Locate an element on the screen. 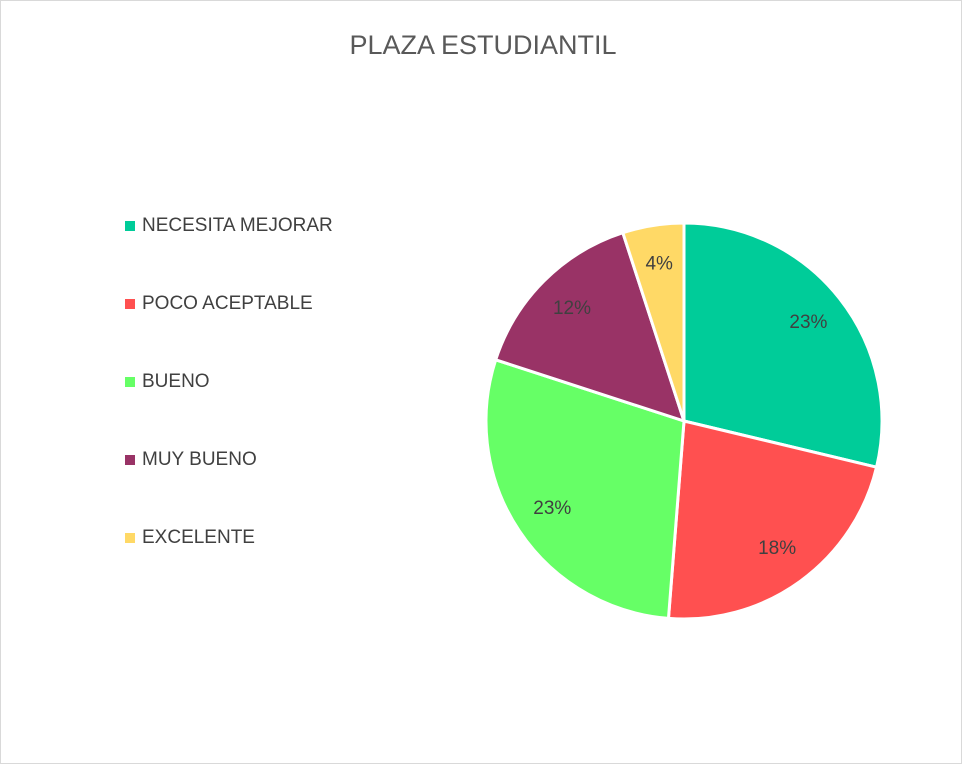 This screenshot has height=764, width=962. legend-label: NECESITA MEJORAR is located at coordinates (237, 225).